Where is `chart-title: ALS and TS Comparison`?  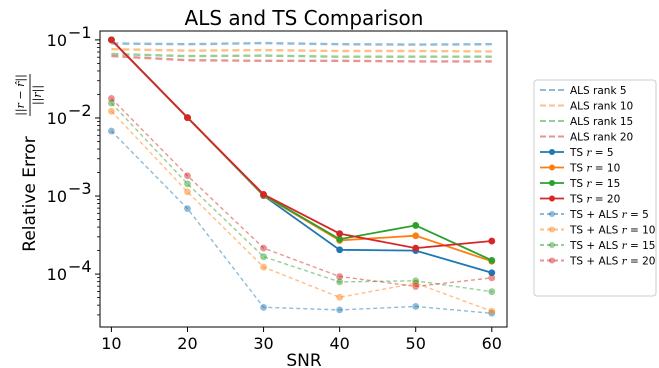 chart-title: ALS and TS Comparison is located at coordinates (304, 18).